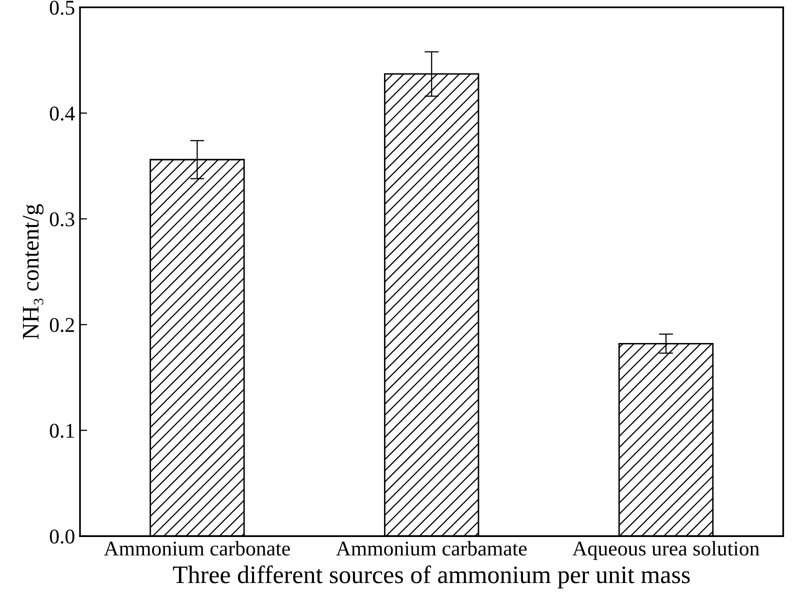 The width and height of the screenshot is (800, 612). Describe the element at coordinates (431, 548) in the screenshot. I see `x-tick-label: Ammonium carbamate` at that location.